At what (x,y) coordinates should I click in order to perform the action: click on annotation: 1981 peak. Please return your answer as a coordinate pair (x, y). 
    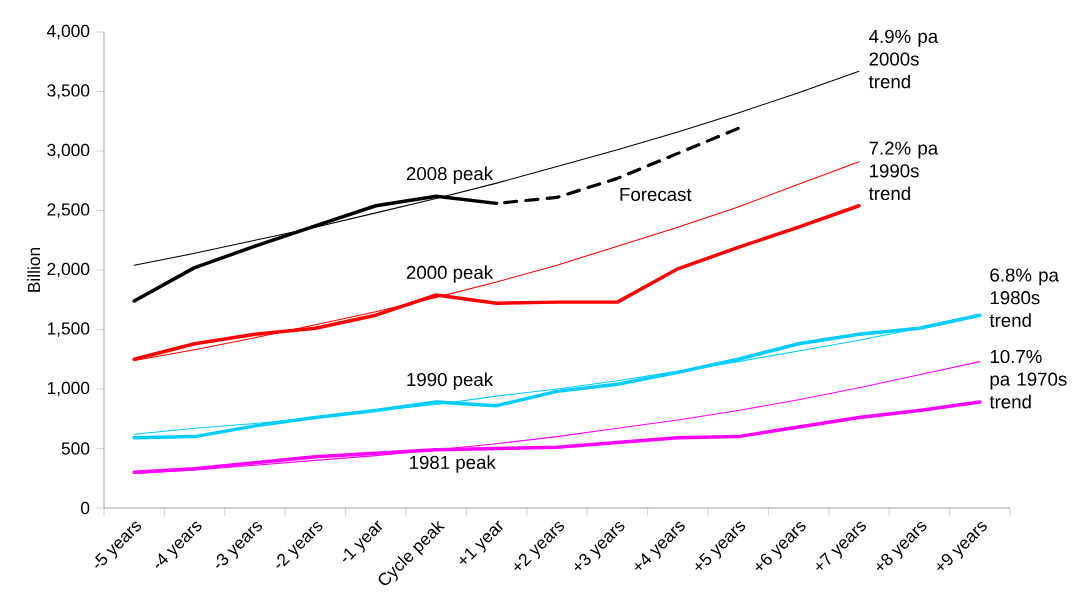
    Looking at the image, I should click on (453, 464).